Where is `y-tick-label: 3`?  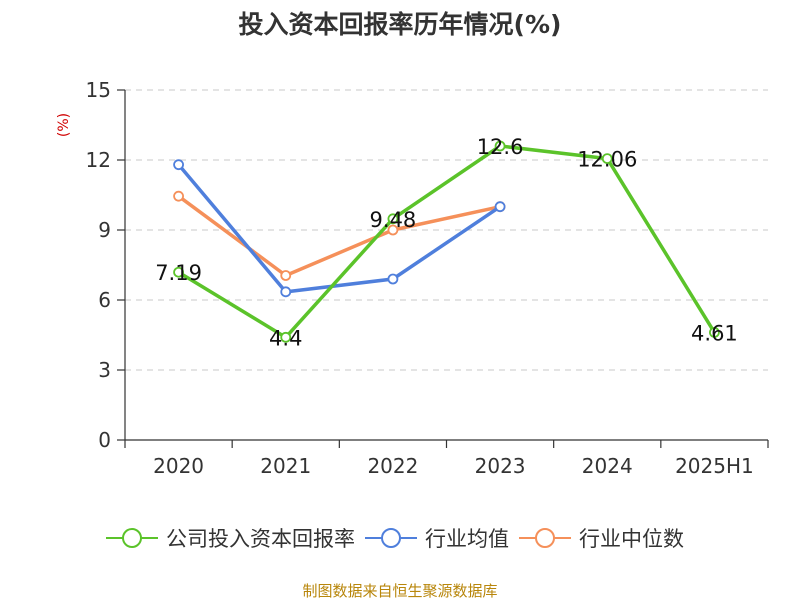 y-tick-label: 3 is located at coordinates (104, 370).